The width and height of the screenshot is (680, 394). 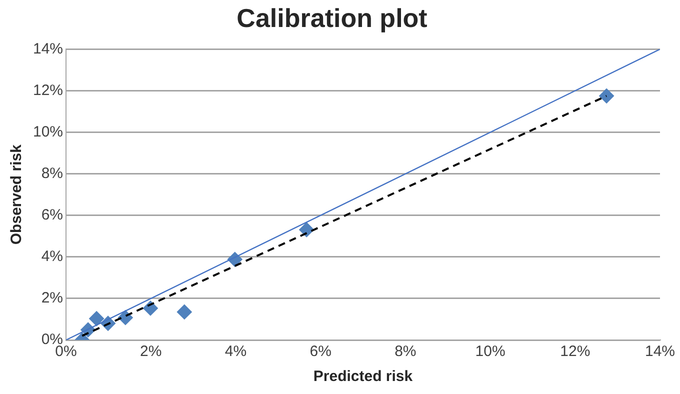 What do you see at coordinates (490, 351) in the screenshot?
I see `x-tick-label: 10%` at bounding box center [490, 351].